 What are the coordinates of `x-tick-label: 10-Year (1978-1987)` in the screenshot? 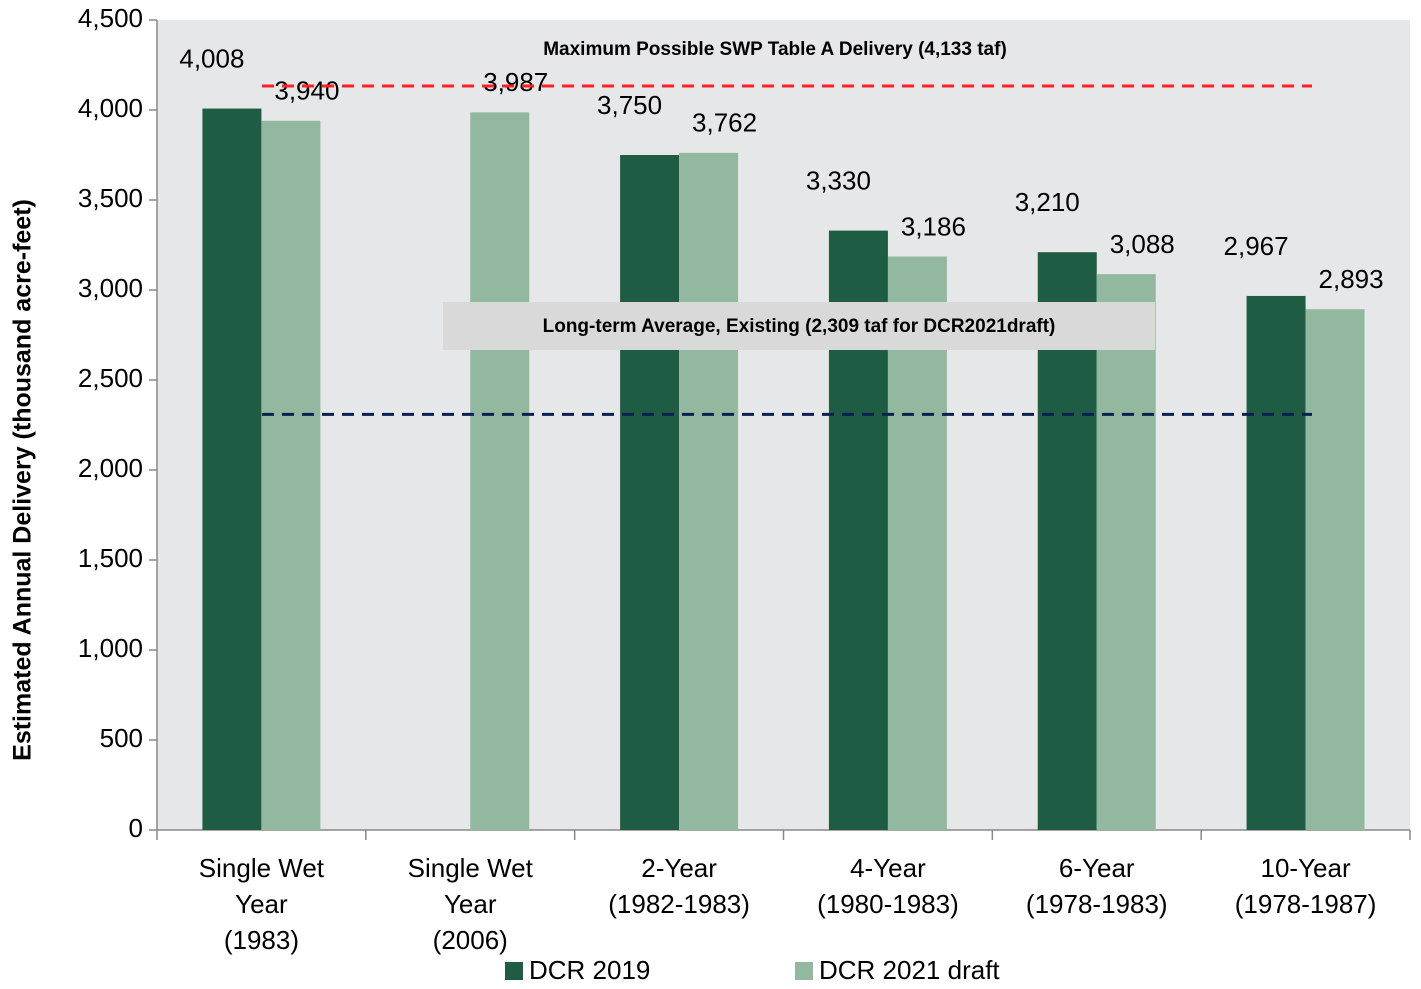 It's located at (1306, 886).